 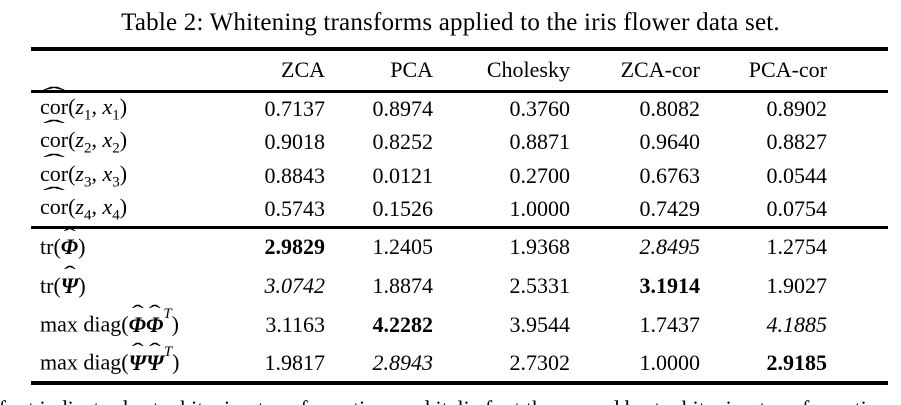 I want to click on cell-maxpsi-zca-cor: 1.0000, so click(x=670, y=362).